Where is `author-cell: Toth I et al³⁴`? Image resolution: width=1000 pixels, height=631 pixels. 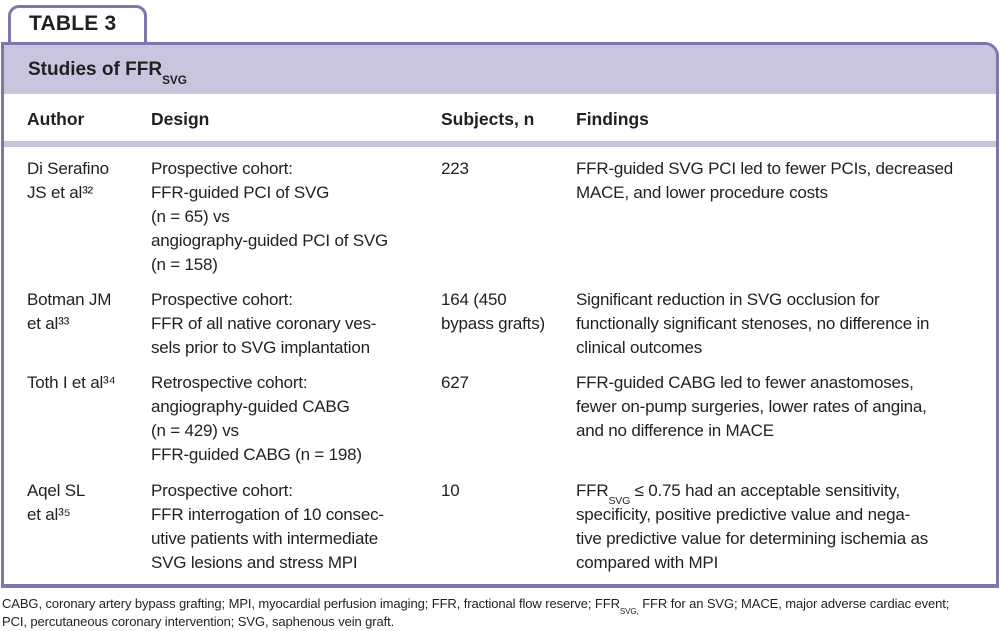
author-cell: Toth I et al³⁴ is located at coordinates (71, 382).